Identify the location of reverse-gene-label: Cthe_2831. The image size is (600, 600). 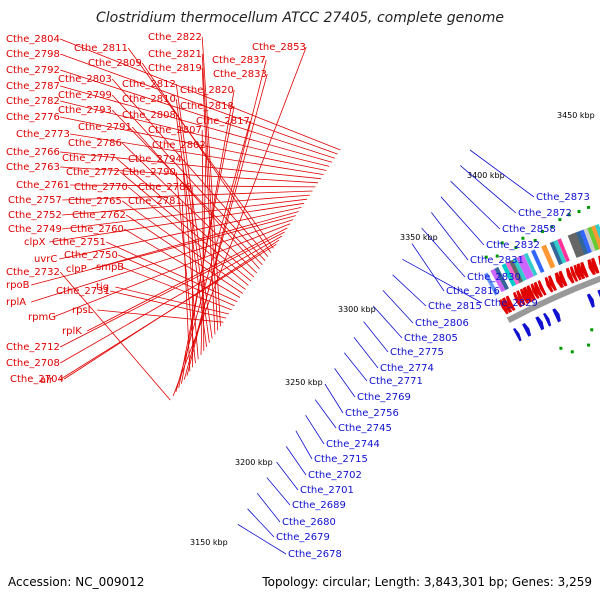
(497, 260).